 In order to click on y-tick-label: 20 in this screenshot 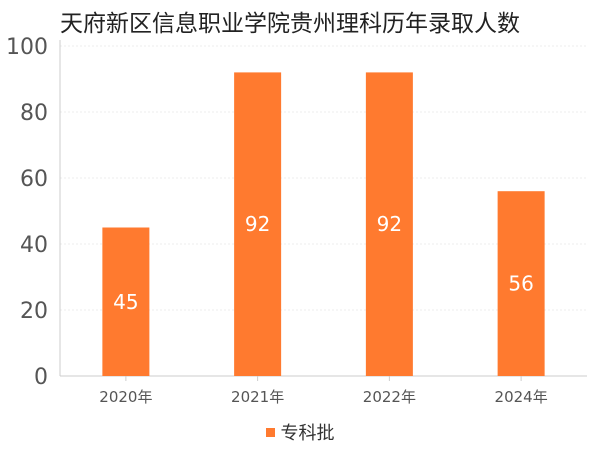, I will do `click(34, 311)`.